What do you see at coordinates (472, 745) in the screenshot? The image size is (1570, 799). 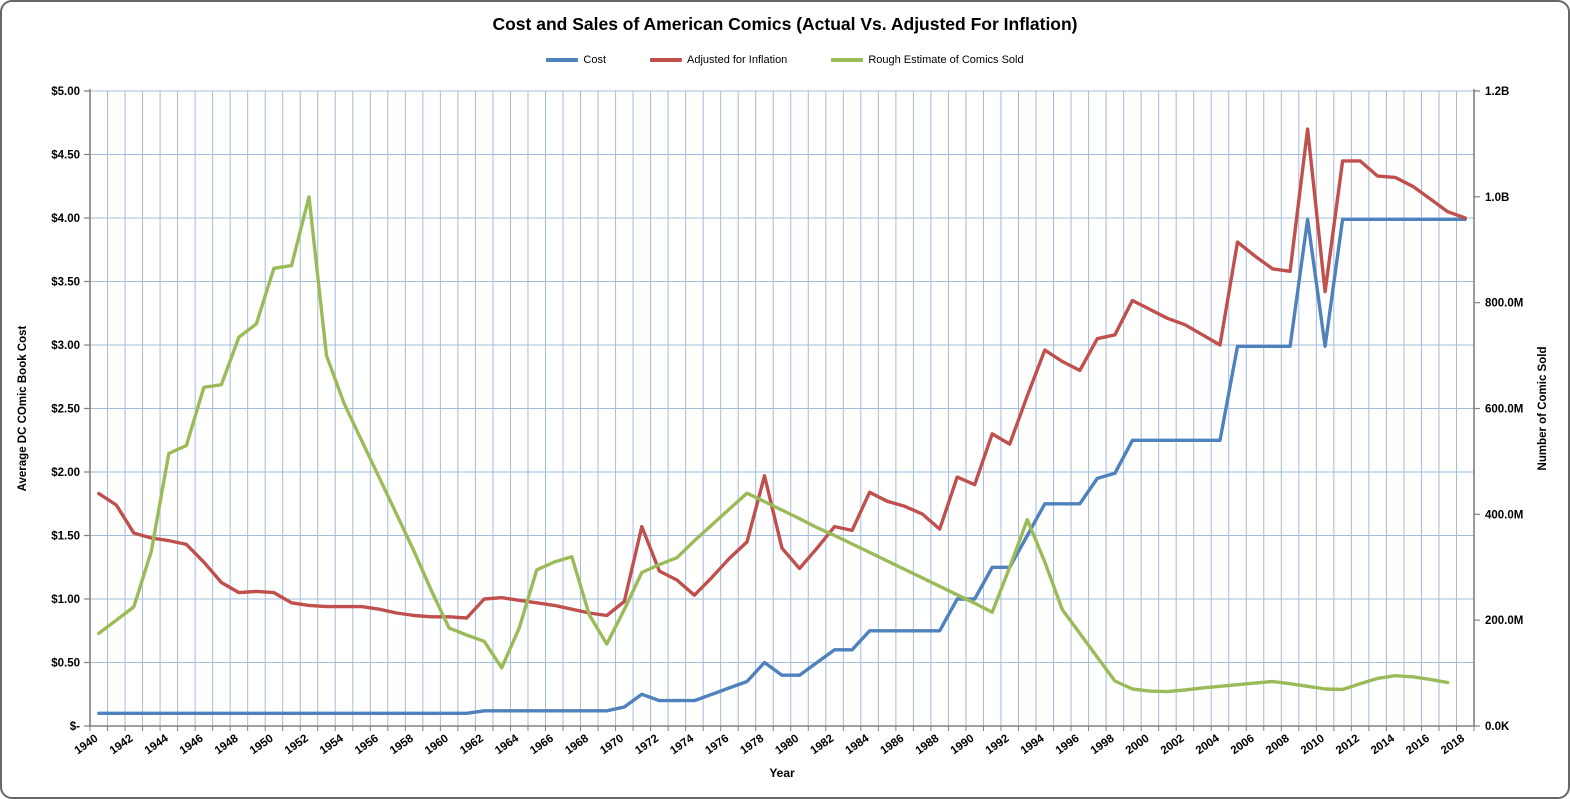 I see `x-axis-tick-label: 1962` at bounding box center [472, 745].